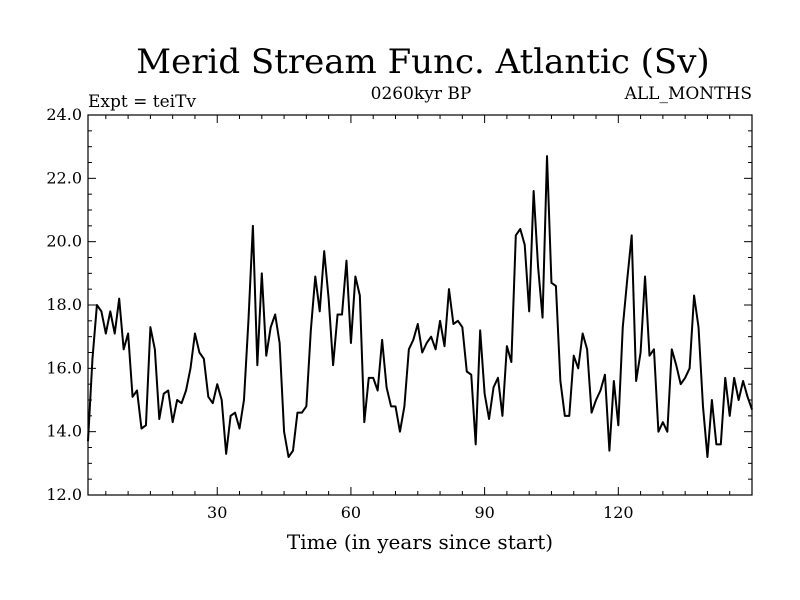  What do you see at coordinates (64, 241) in the screenshot?
I see `y-tick-label: 20.0` at bounding box center [64, 241].